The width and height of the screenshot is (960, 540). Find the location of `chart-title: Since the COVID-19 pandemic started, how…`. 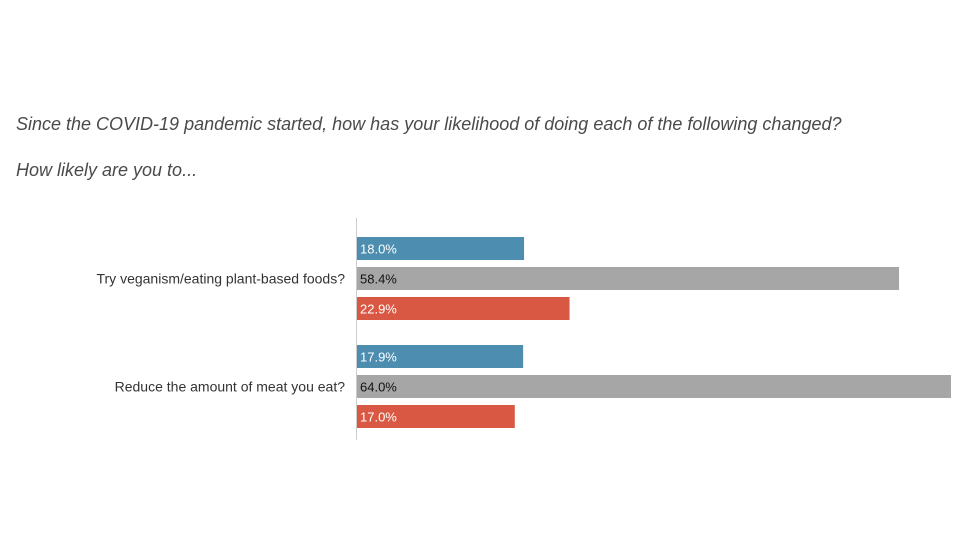

chart-title: Since the COVID-19 pandemic started, how… is located at coordinates (429, 124).